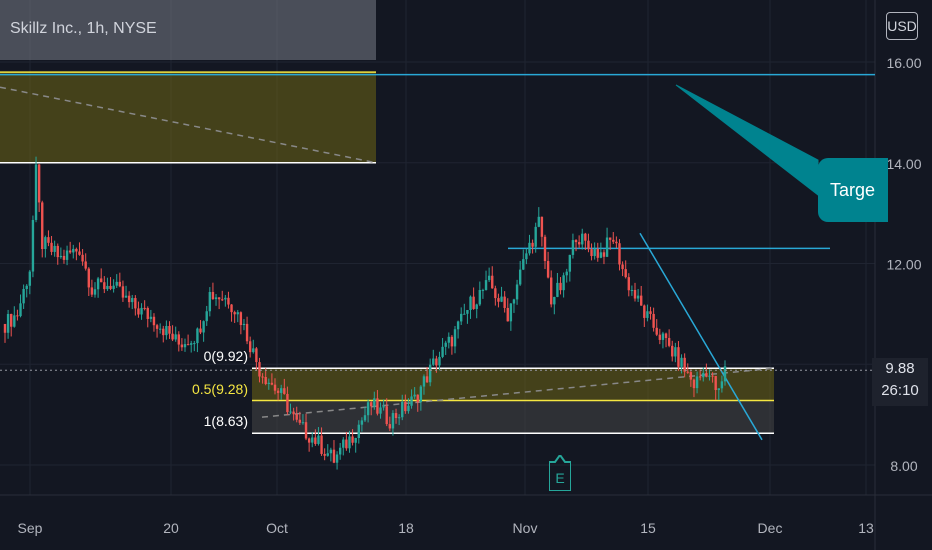 The image size is (932, 550). I want to click on target-callout: Targe, so click(853, 190).